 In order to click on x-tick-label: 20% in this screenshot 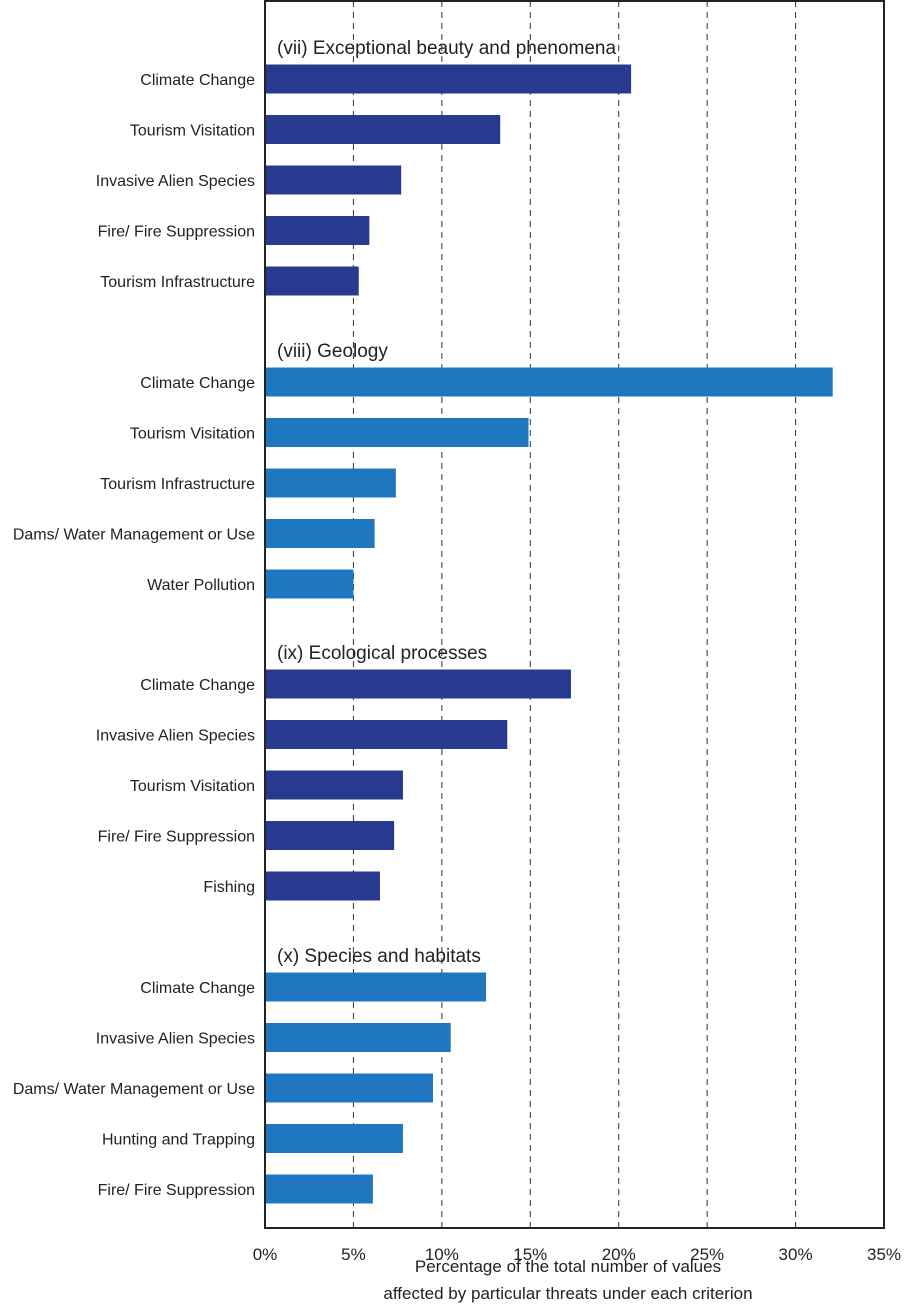, I will do `click(619, 1254)`.